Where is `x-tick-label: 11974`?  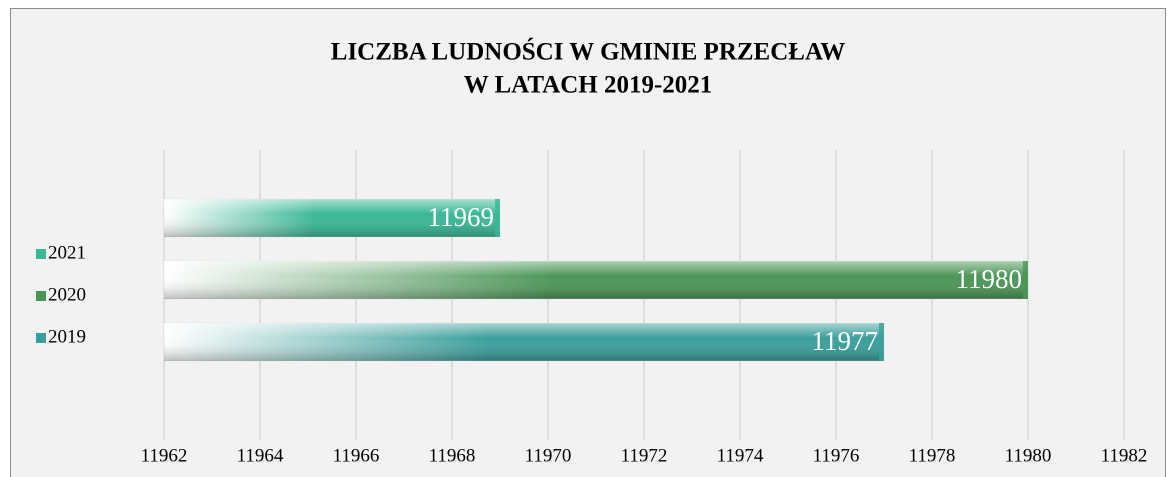
x-tick-label: 11974 is located at coordinates (740, 455).